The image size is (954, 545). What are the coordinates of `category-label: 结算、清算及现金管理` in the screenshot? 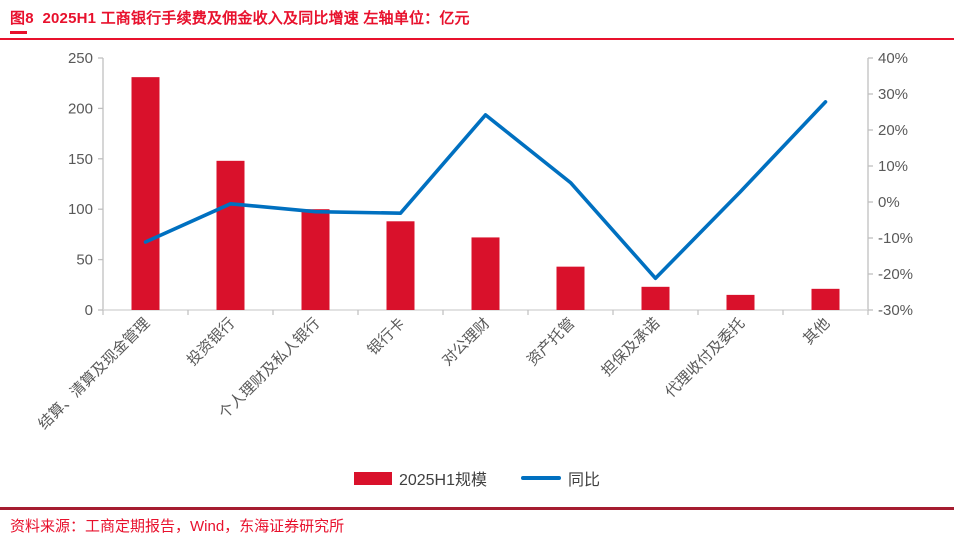 It's located at (94, 373).